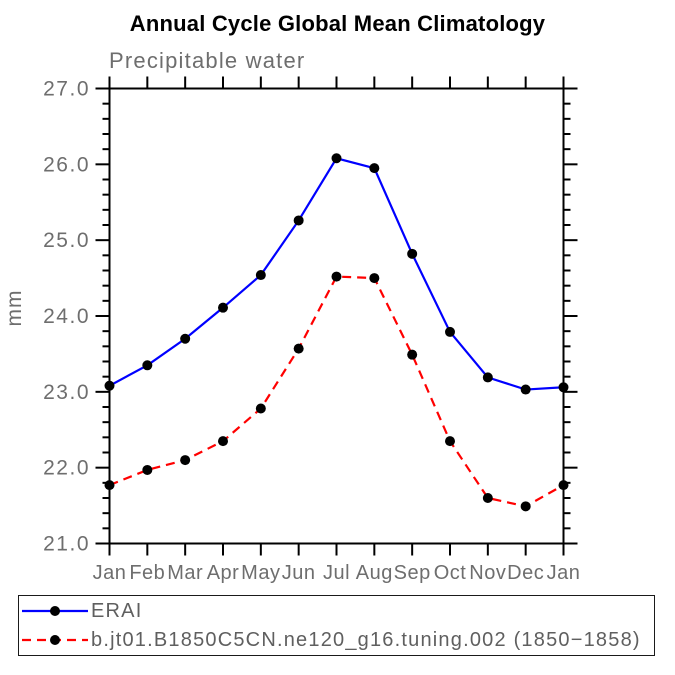  What do you see at coordinates (412, 573) in the screenshot?
I see `x-tick-label: Sep` at bounding box center [412, 573].